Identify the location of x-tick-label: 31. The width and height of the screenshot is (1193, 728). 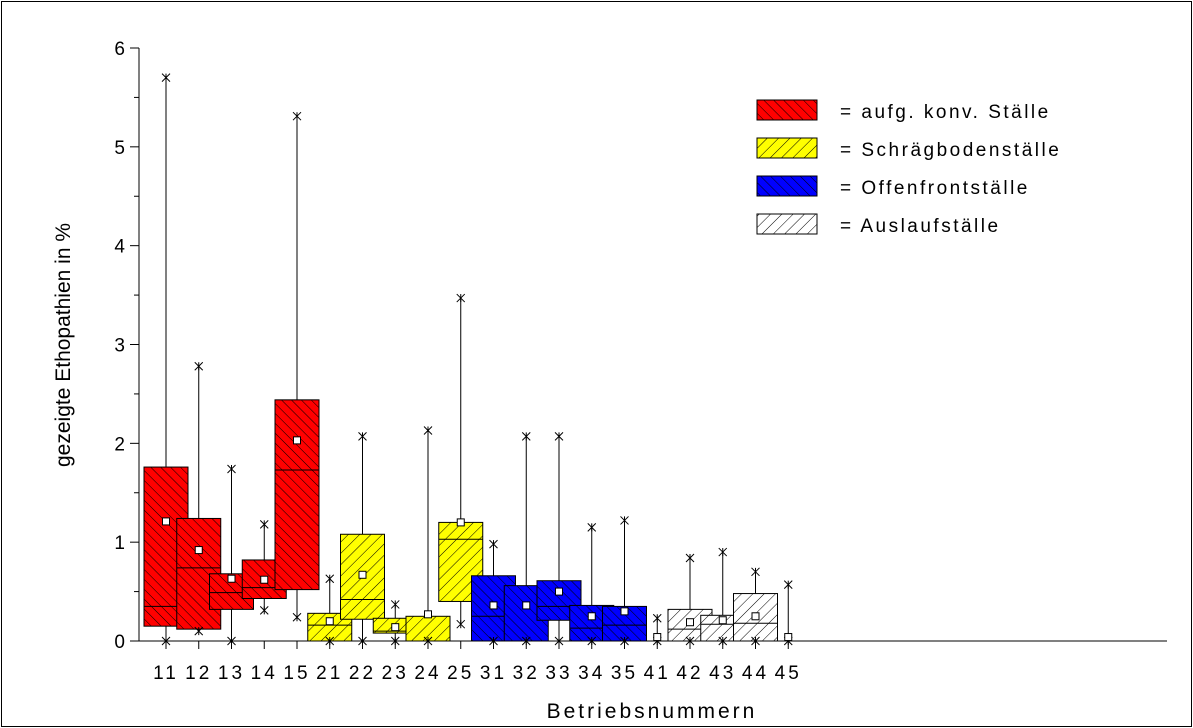
(493, 673).